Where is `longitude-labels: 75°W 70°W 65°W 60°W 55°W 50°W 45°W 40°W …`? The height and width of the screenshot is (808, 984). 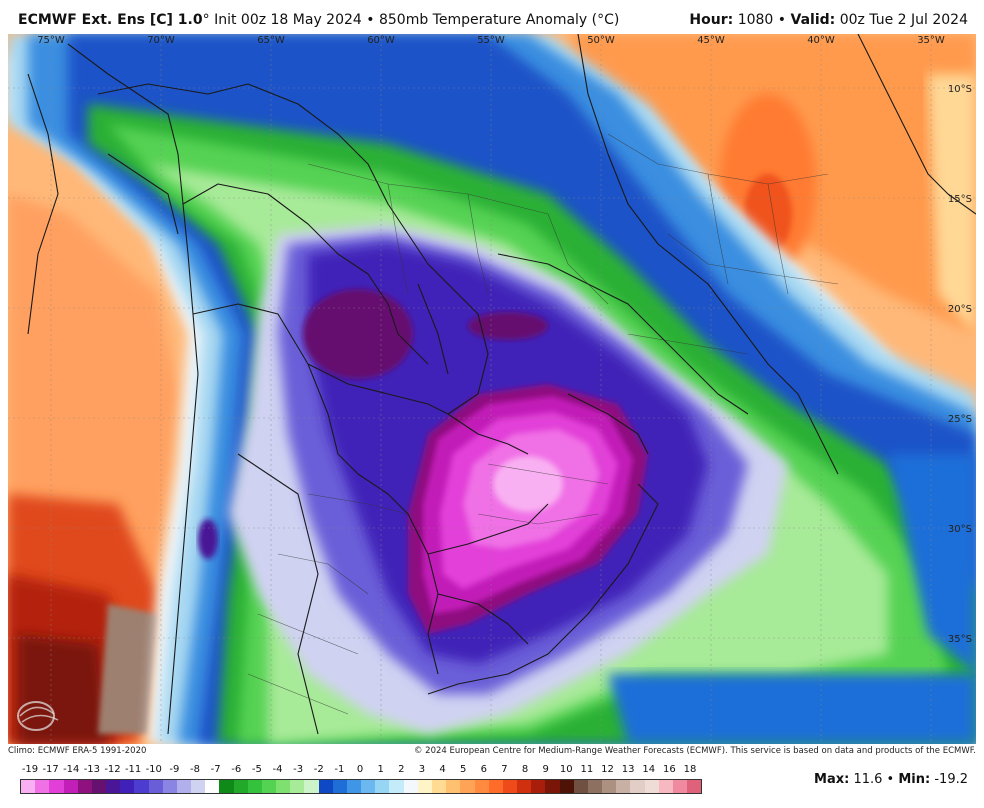 longitude-labels: 75°W 70°W 65°W 60°W 55°W 50°W 45°W 40°W … is located at coordinates (491, 40).